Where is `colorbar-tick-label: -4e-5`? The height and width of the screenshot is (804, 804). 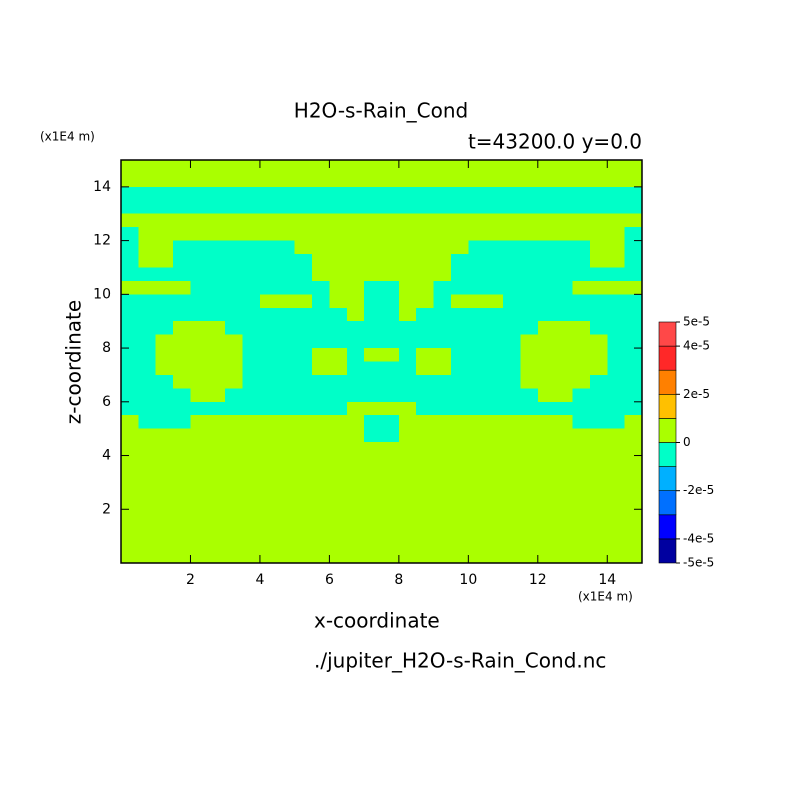 colorbar-tick-label: -4e-5 is located at coordinates (698, 538).